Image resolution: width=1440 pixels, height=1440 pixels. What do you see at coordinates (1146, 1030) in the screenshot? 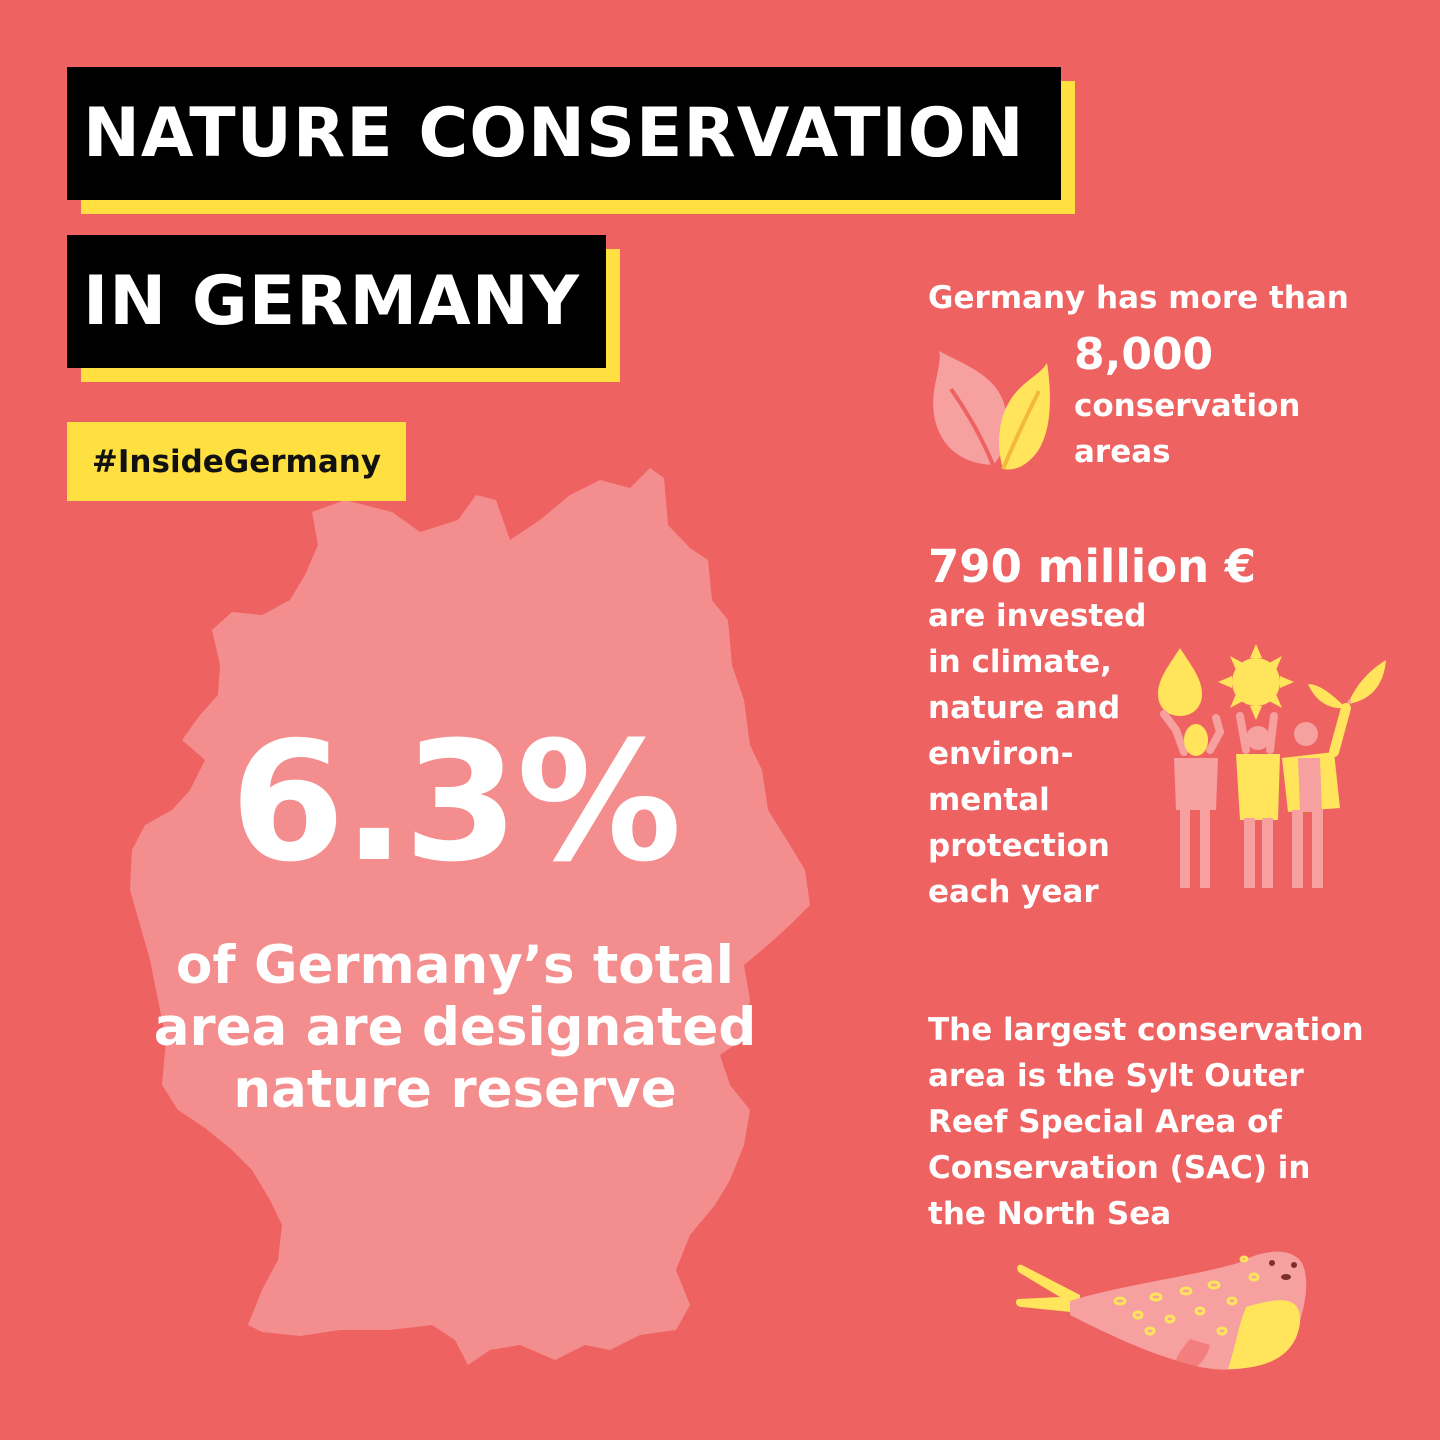
I see `largest-area-line: The largest conservation` at bounding box center [1146, 1030].